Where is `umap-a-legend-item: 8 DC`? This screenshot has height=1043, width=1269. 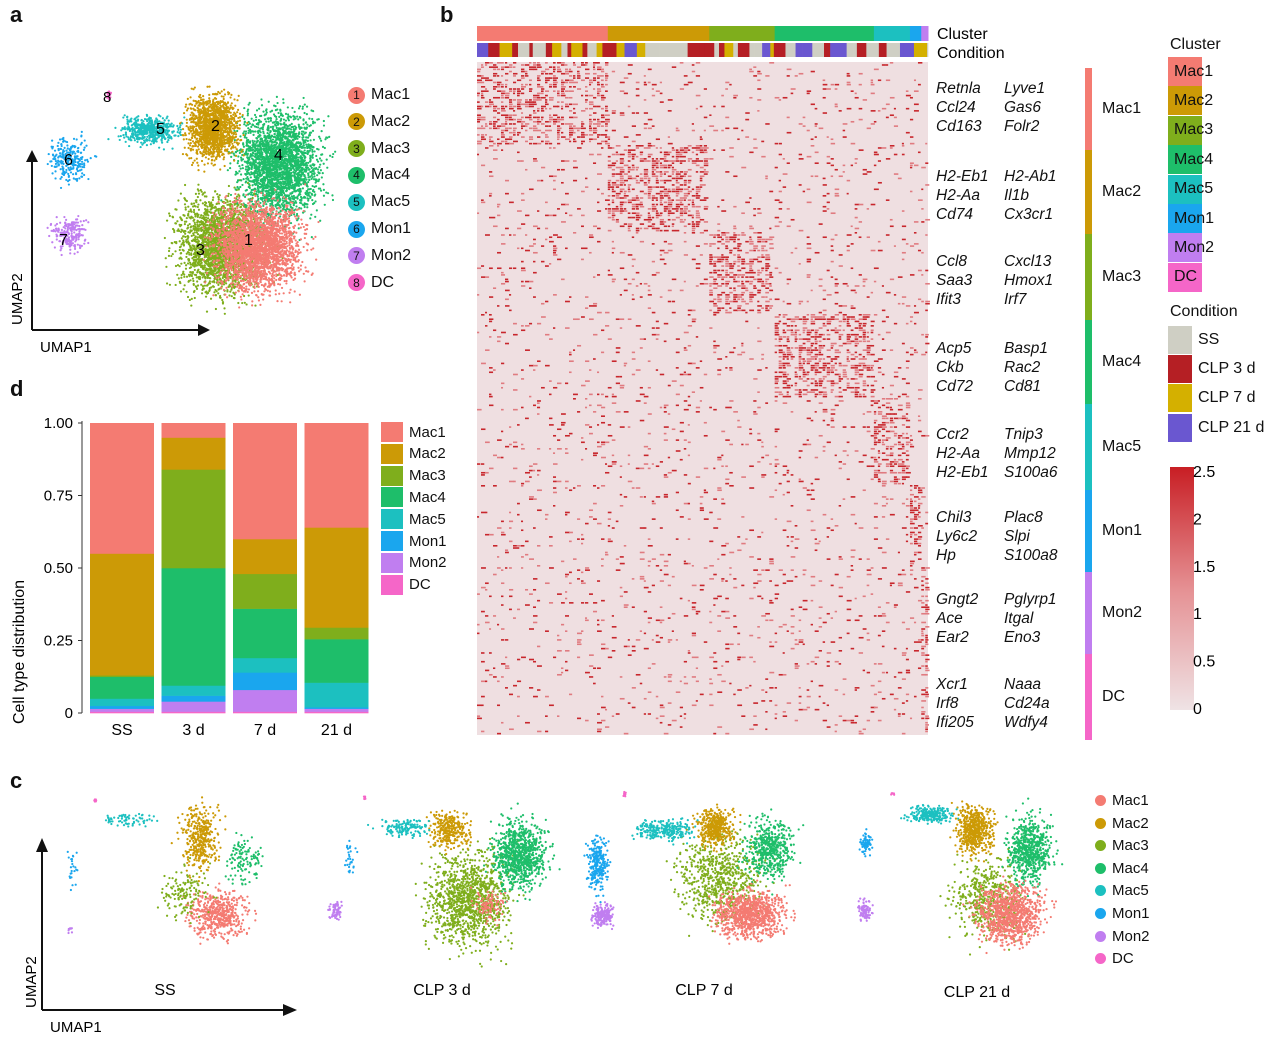 umap-a-legend-item: 8 DC is located at coordinates (371, 283).